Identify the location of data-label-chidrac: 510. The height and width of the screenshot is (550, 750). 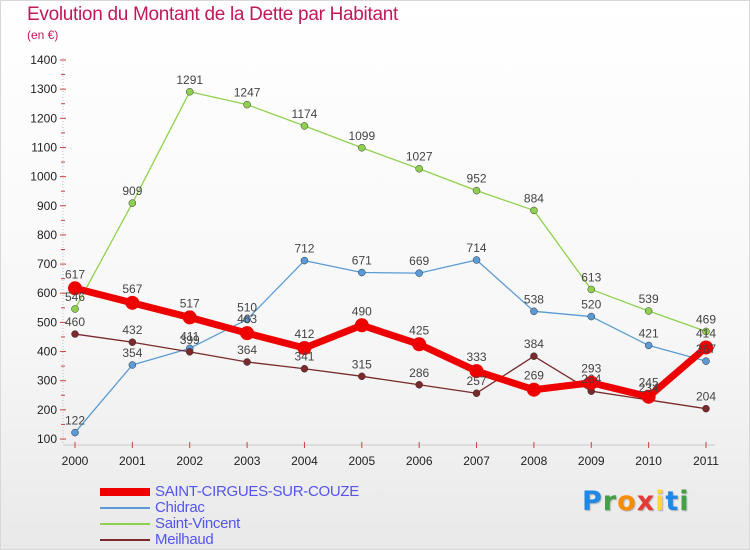
(247, 307).